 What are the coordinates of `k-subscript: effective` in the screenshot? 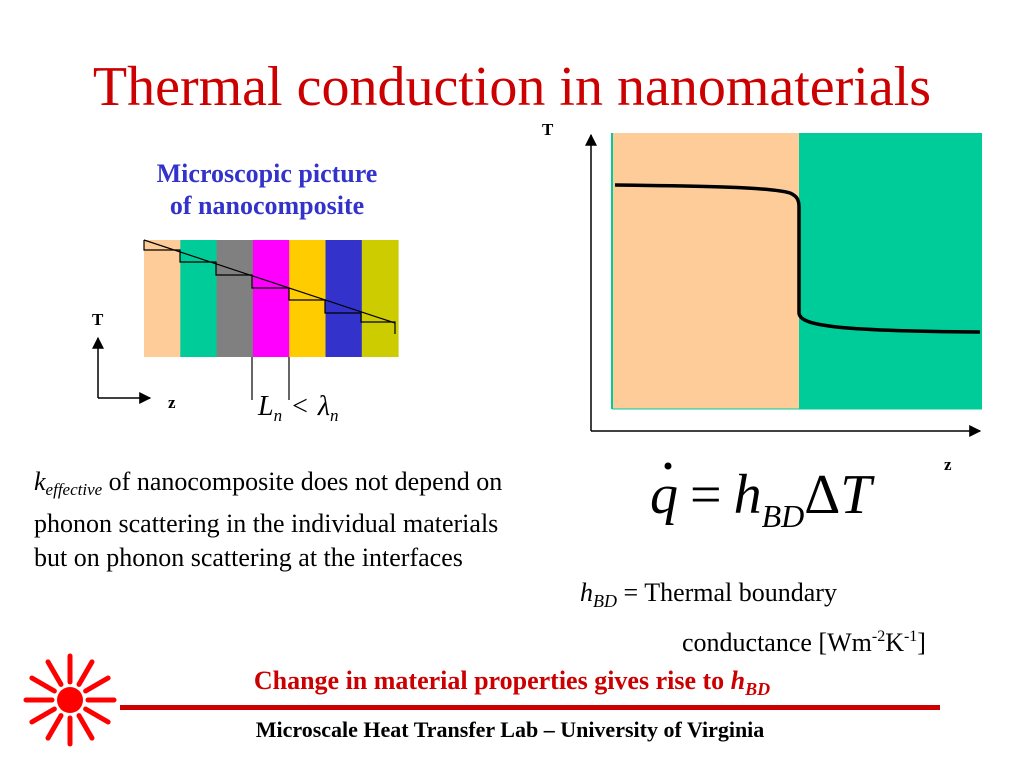 It's located at (74, 489).